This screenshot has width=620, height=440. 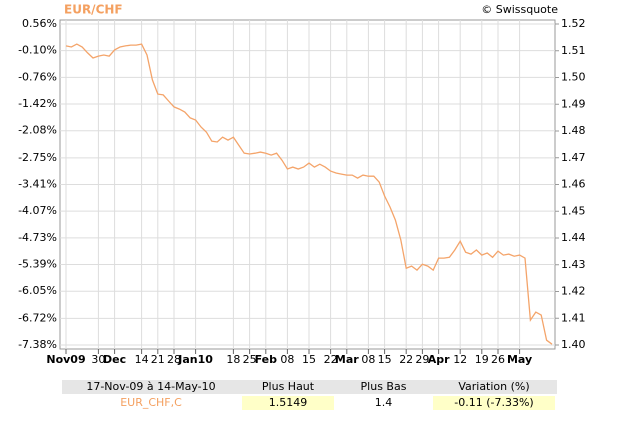 What do you see at coordinates (37, 317) in the screenshot?
I see `y-tick-label: -6.72%` at bounding box center [37, 317].